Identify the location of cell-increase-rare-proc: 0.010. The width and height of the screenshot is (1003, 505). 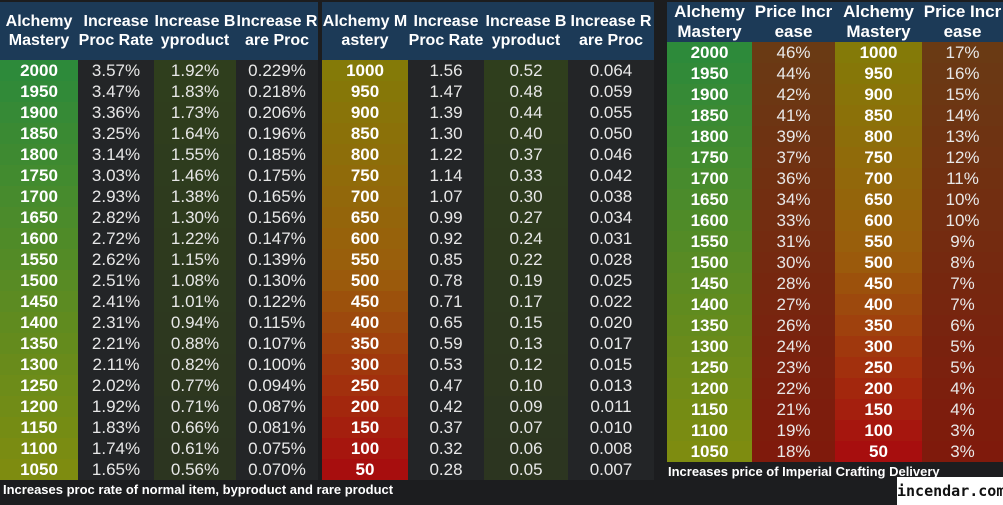
(611, 427).